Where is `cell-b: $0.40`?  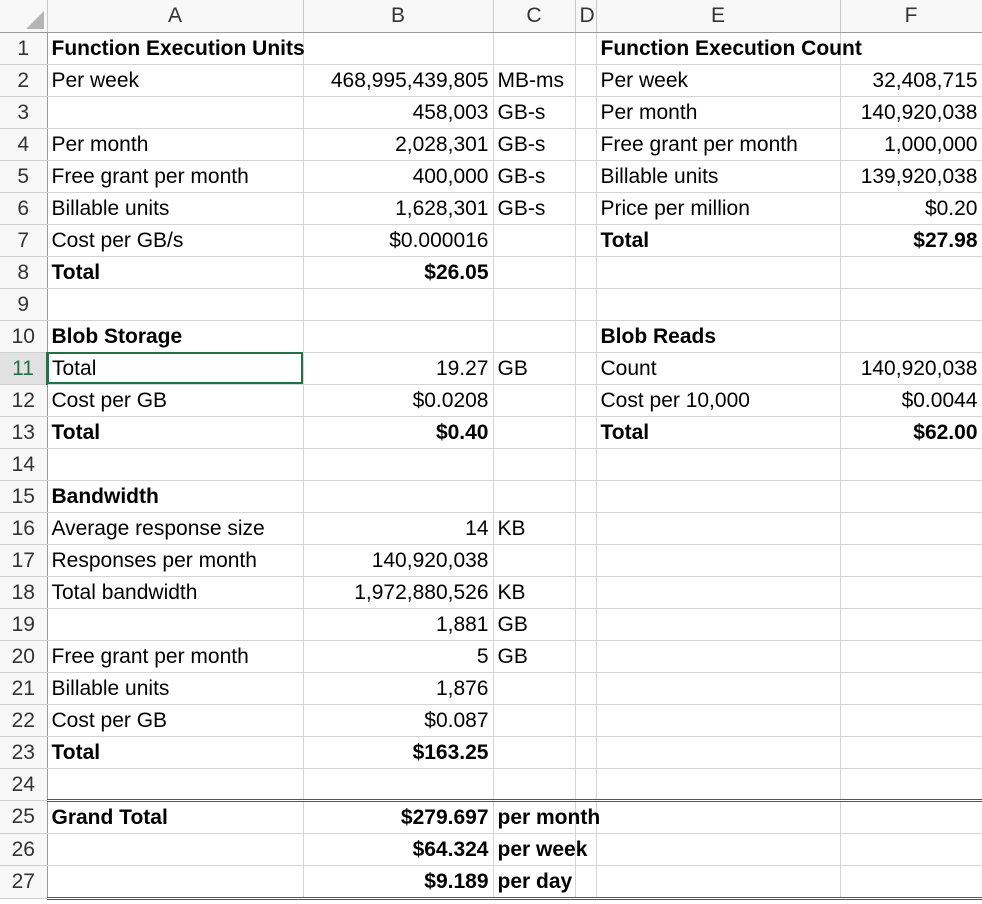 cell-b: $0.40 is located at coordinates (398, 432).